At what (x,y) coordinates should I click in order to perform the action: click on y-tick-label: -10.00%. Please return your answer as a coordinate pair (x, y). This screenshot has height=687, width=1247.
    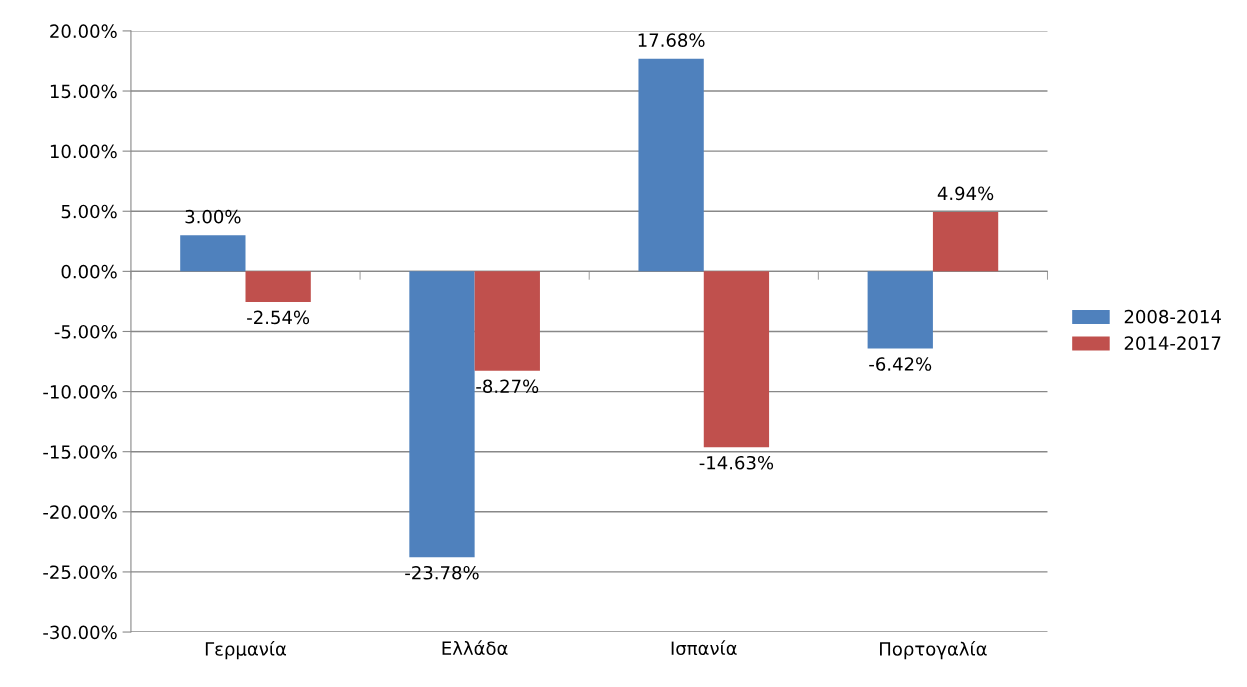
    Looking at the image, I should click on (80, 392).